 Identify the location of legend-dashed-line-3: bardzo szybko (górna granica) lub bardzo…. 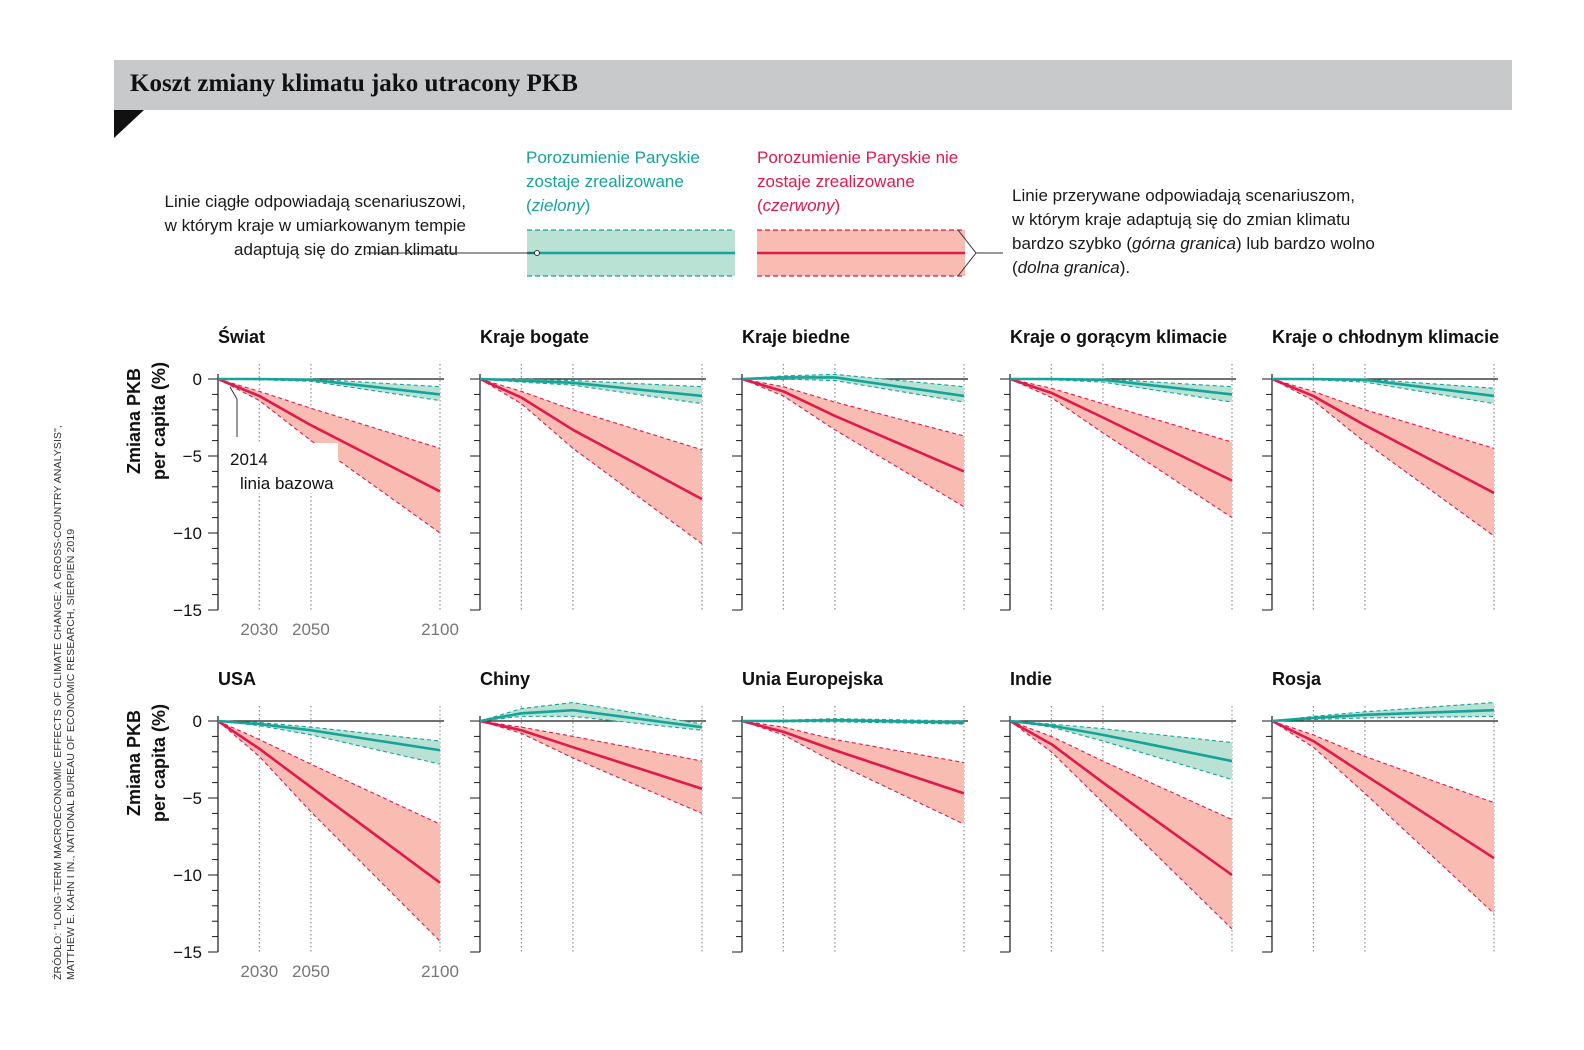
(1222, 244).